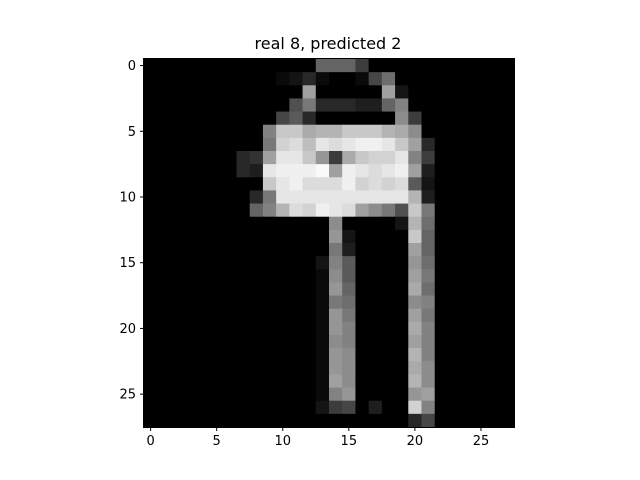  What do you see at coordinates (131, 231) in the screenshot?
I see `y-axis: 0 5 10 15 20 25` at bounding box center [131, 231].